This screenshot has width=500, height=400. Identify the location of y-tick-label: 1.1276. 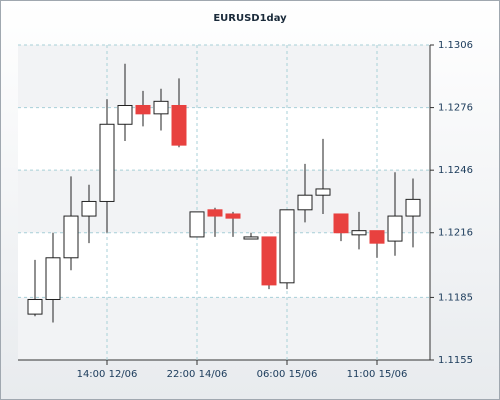
(455, 108).